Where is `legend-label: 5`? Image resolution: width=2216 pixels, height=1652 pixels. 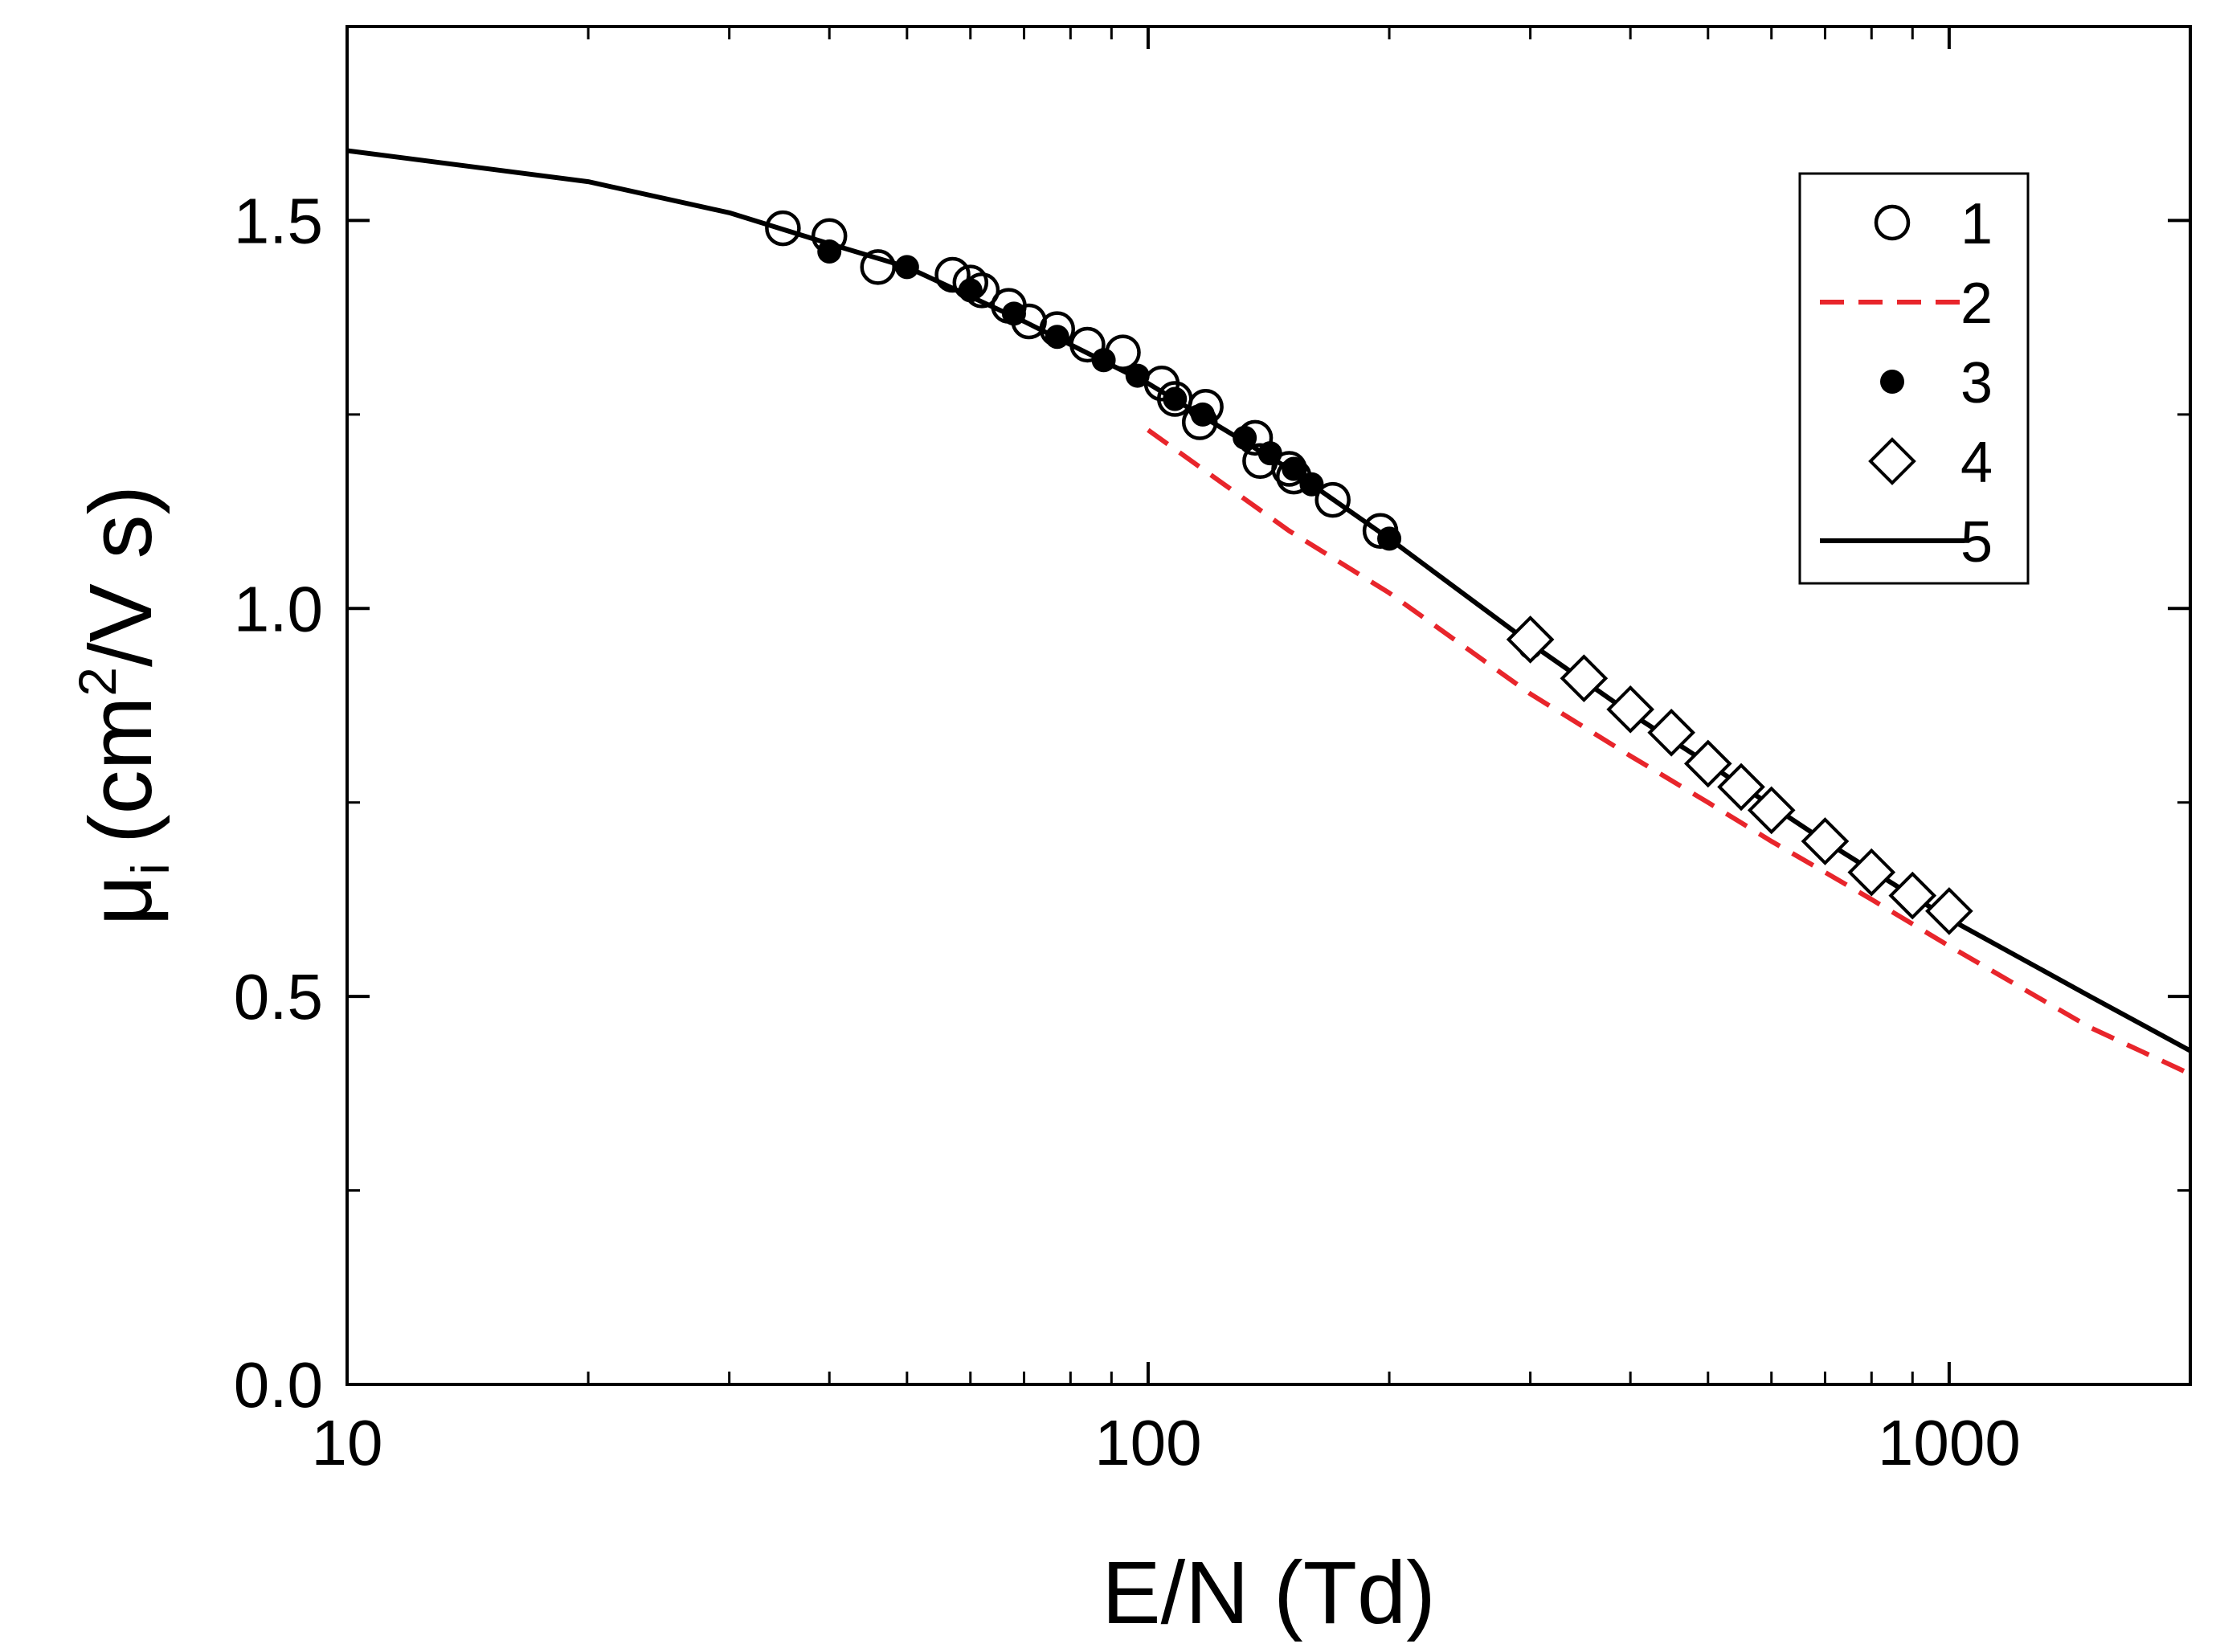 legend-label: 5 is located at coordinates (1976, 543).